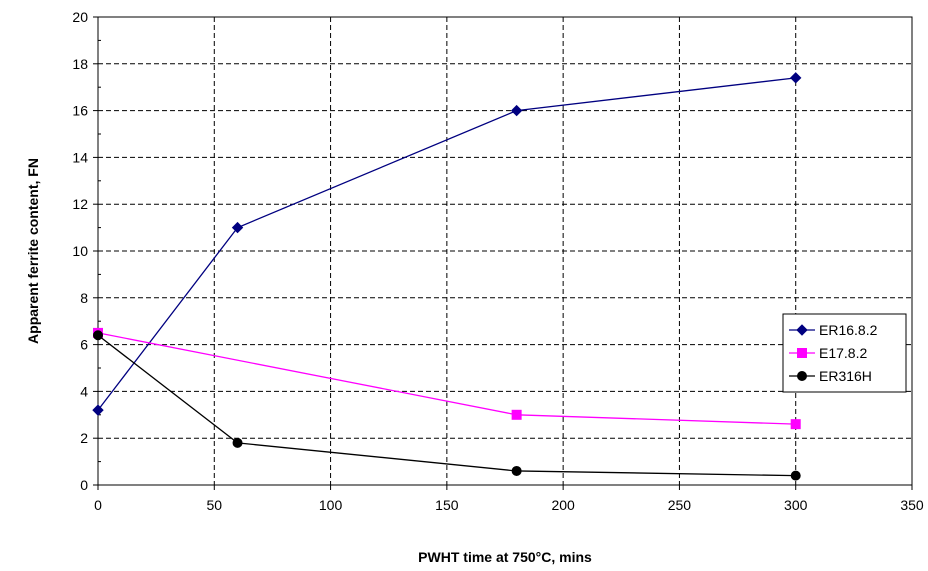 This screenshot has height=571, width=928. Describe the element at coordinates (80, 111) in the screenshot. I see `y-tick-label: 16` at that location.